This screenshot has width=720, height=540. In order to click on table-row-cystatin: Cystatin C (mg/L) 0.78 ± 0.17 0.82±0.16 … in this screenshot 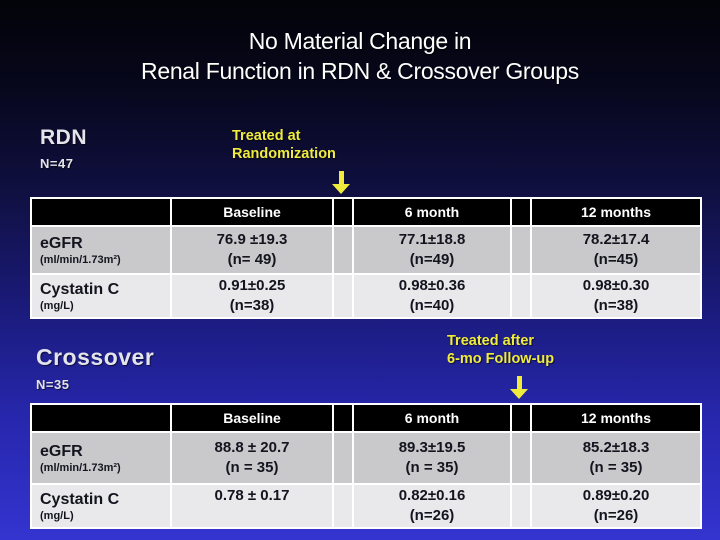, I will do `click(366, 506)`.